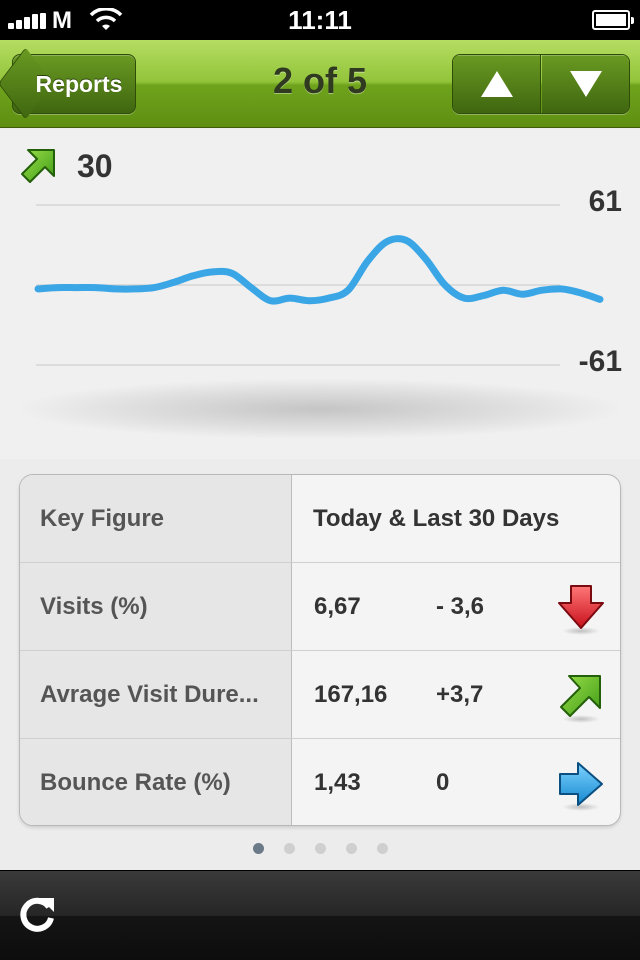 The height and width of the screenshot is (960, 640). I want to click on battery-icon, so click(613, 20).